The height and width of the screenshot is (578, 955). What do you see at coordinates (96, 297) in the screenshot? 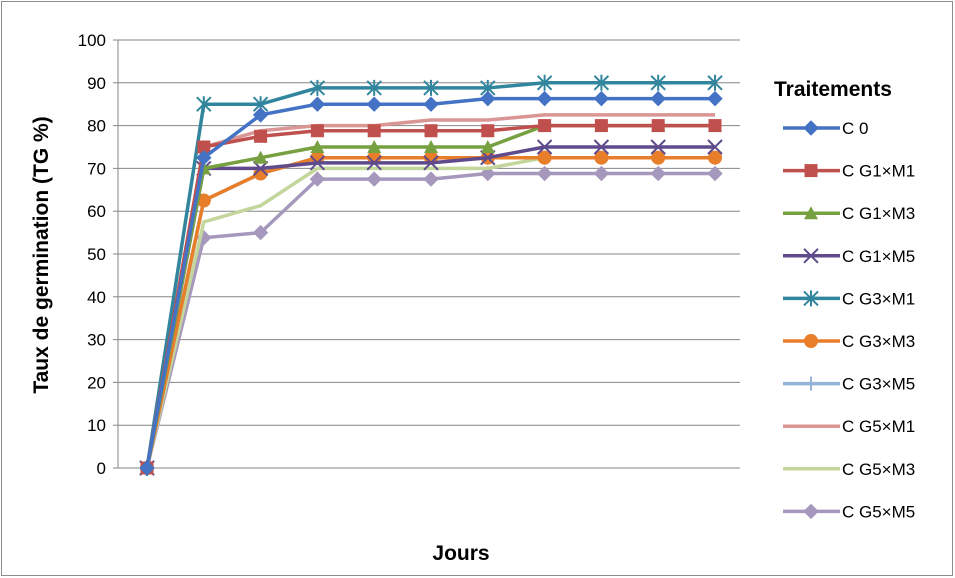
I see `y-tick-label: 40` at bounding box center [96, 297].